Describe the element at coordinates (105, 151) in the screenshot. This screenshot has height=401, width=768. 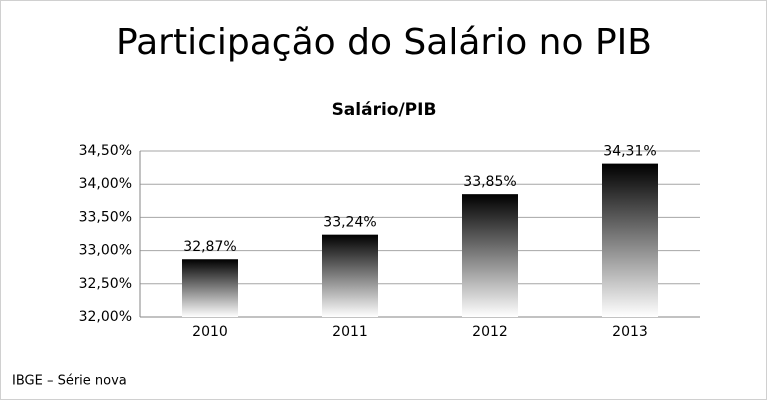
I see `y-tick-label: 34,50%` at that location.